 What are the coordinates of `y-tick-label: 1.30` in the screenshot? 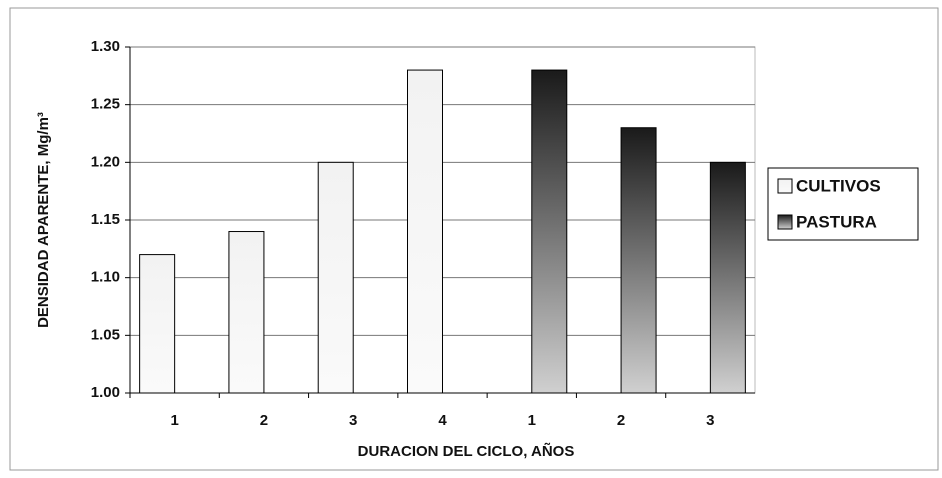 It's located at (105, 46).